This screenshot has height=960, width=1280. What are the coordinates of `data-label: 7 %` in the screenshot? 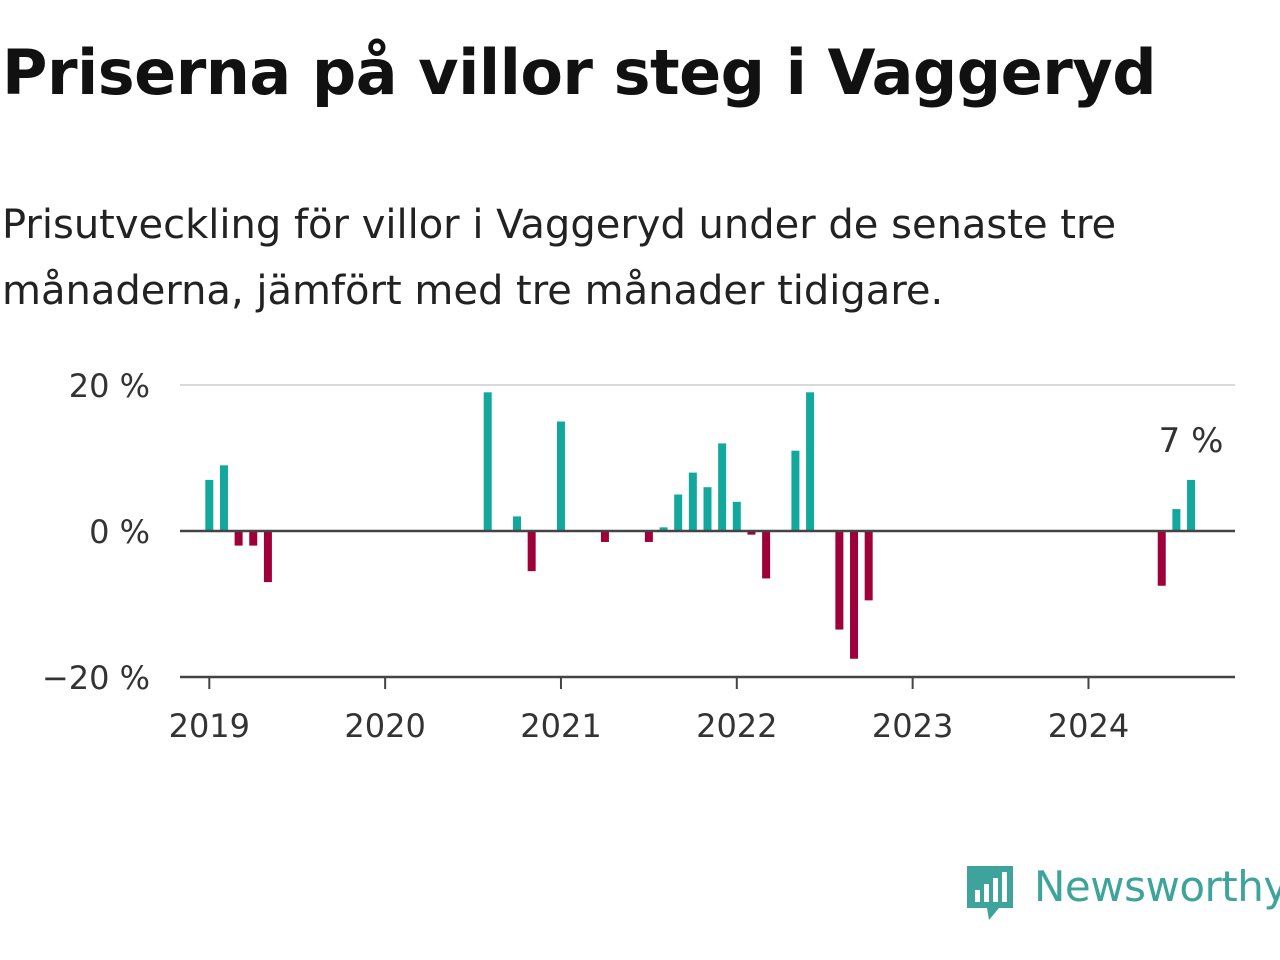 It's located at (1191, 441).